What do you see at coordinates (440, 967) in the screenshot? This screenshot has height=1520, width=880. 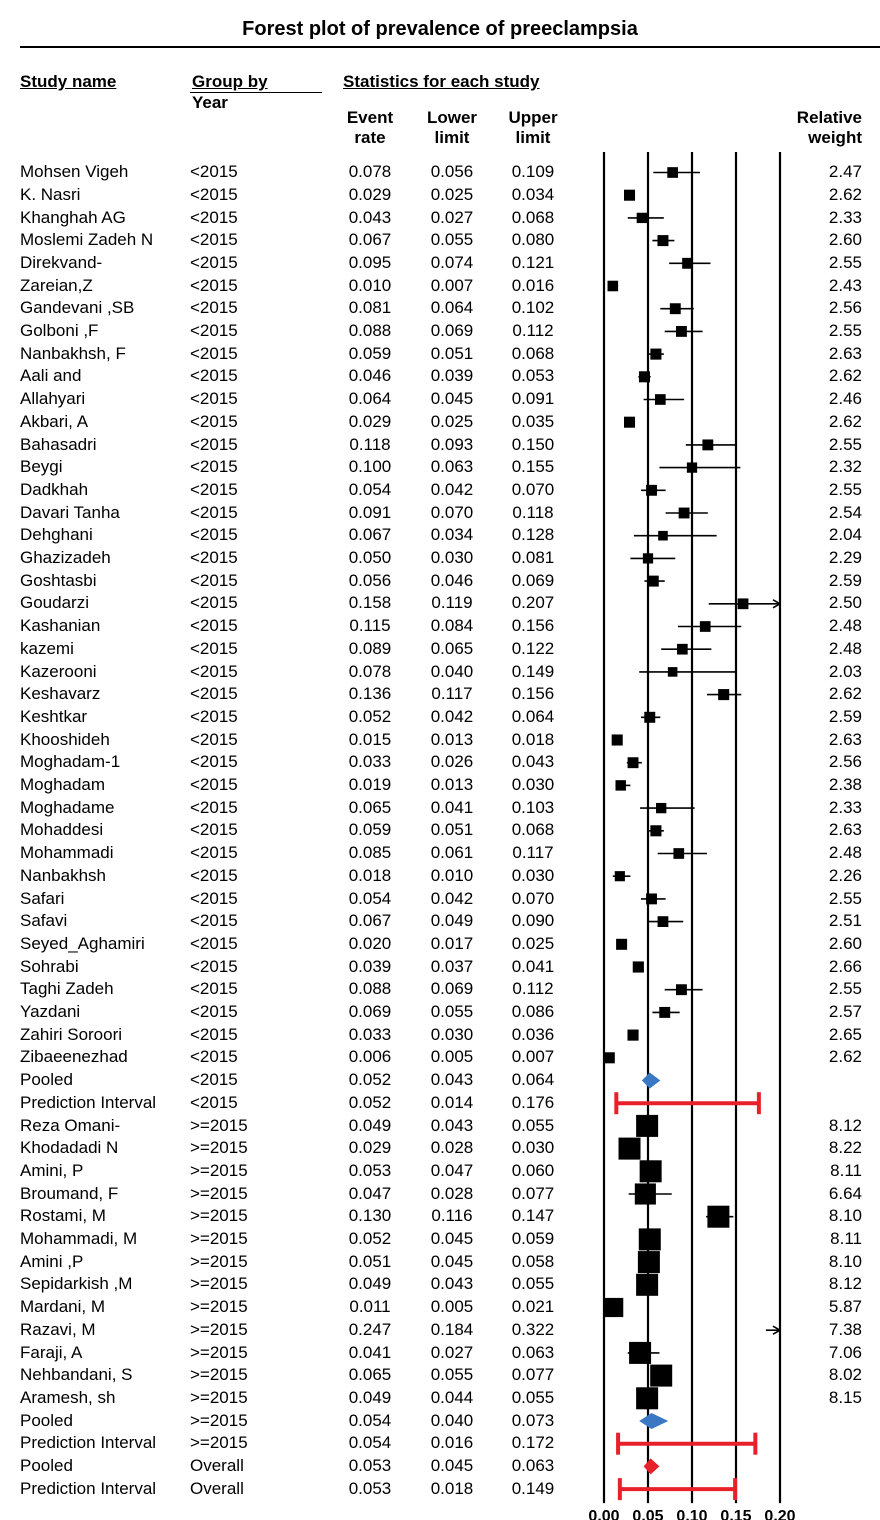 I see `table-row: Sohrabi <2015 0.039 0.037 0.041 2.66` at bounding box center [440, 967].